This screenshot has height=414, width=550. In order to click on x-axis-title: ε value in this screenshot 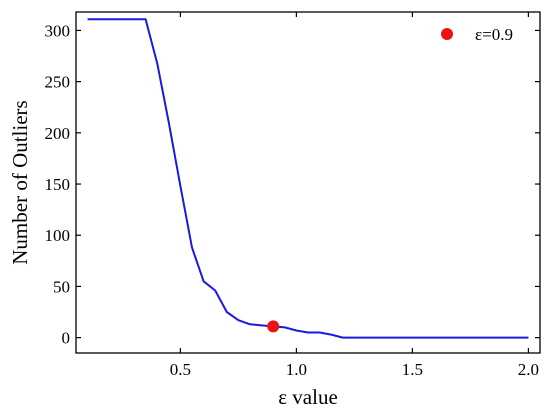, I will do `click(308, 397)`.